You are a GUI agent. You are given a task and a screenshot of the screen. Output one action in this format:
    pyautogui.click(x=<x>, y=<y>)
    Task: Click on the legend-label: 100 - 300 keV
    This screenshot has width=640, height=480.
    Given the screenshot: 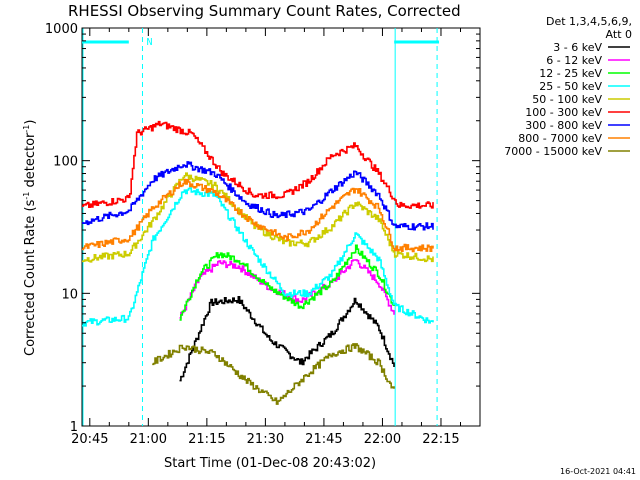 What is the action you would take?
    pyautogui.click(x=563, y=112)
    